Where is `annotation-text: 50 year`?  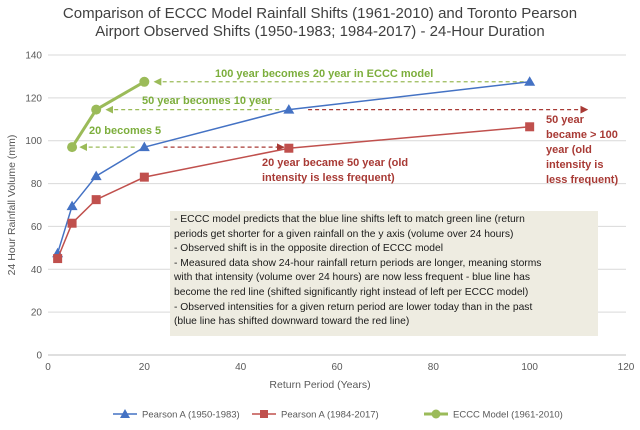 annotation-text: 50 year is located at coordinates (565, 120).